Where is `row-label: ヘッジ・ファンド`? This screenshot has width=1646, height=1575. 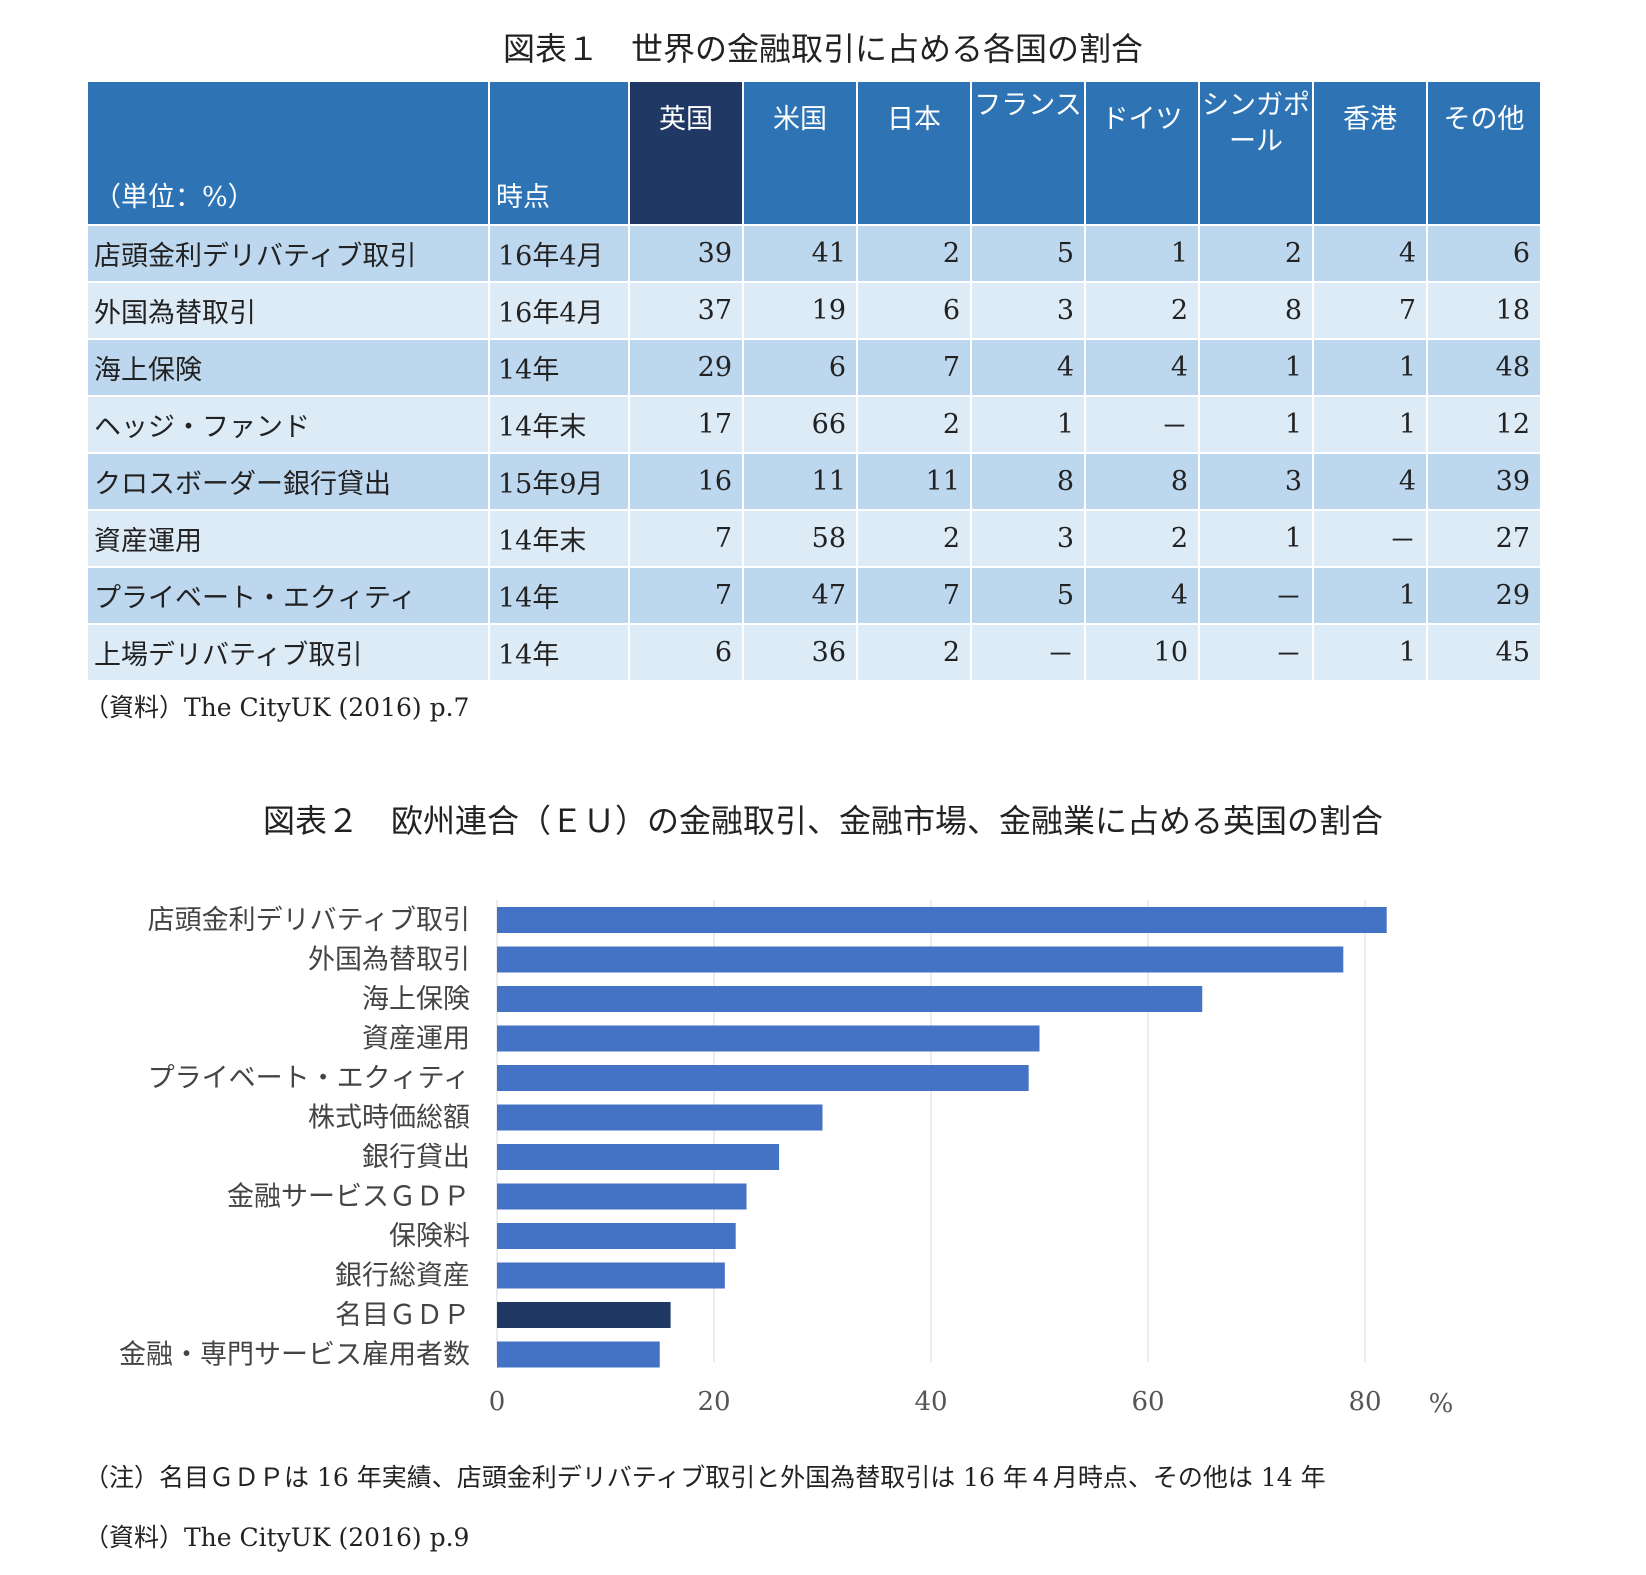 row-label: ヘッジ・ファンド is located at coordinates (288, 424).